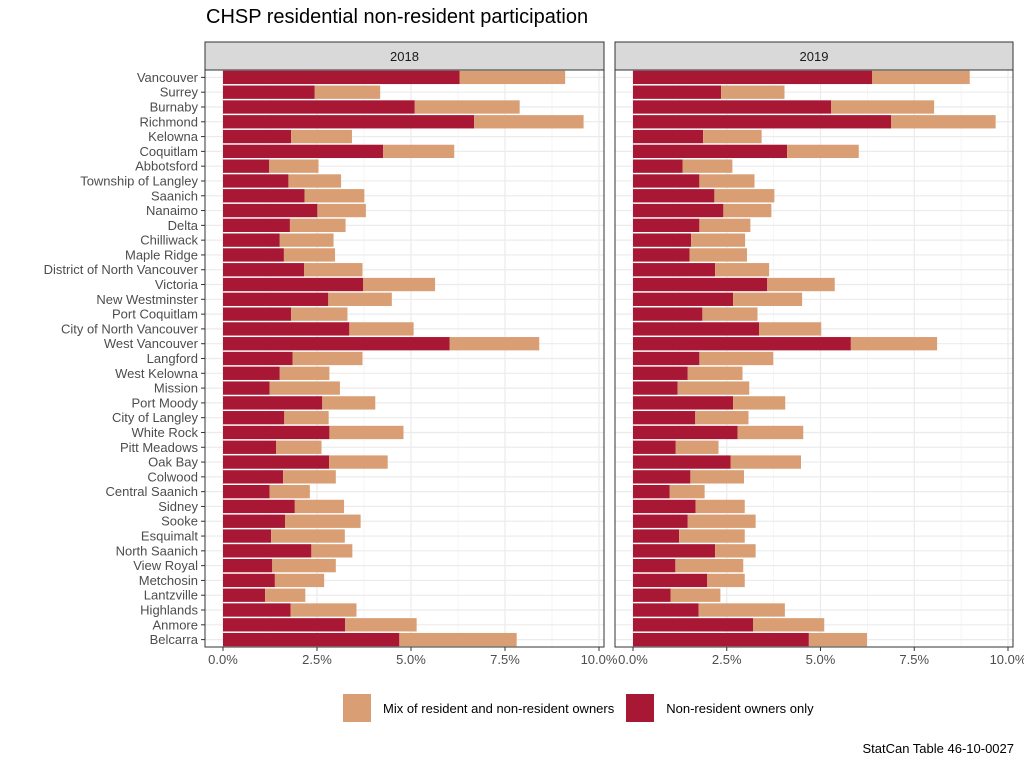 This screenshot has height=768, width=1024. Describe the element at coordinates (165, 565) in the screenshot. I see `y-tick-label: View Royal` at that location.